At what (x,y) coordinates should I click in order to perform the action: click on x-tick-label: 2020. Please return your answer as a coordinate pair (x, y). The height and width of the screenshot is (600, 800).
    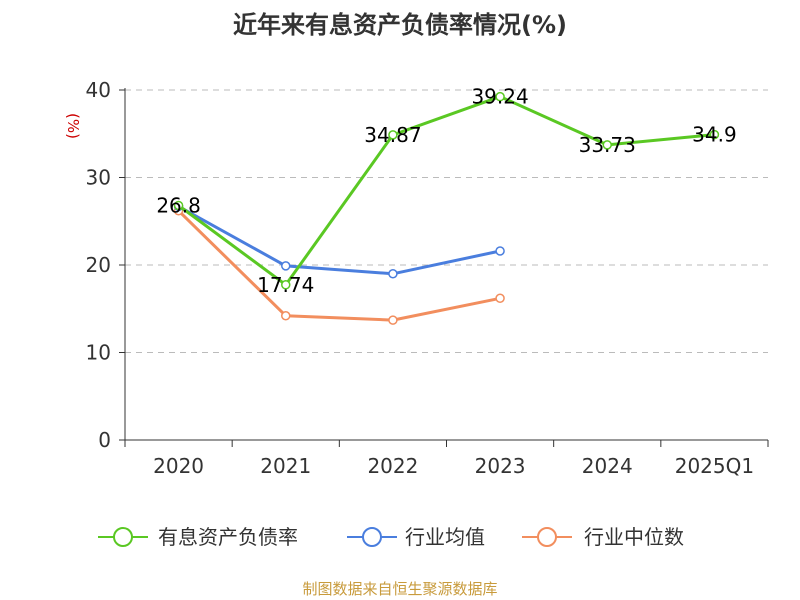
    Looking at the image, I should click on (178, 466).